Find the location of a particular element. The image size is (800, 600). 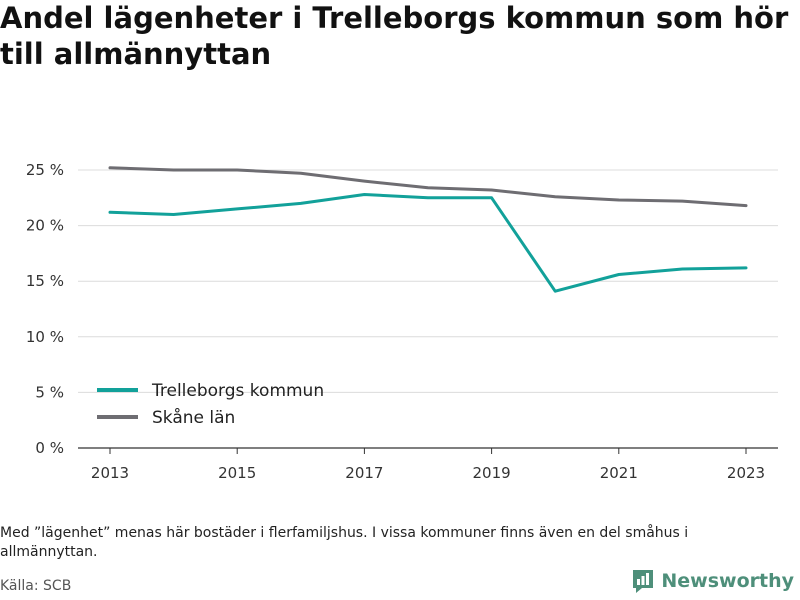

legend-label: Trelleborgs kommun is located at coordinates (237, 391).